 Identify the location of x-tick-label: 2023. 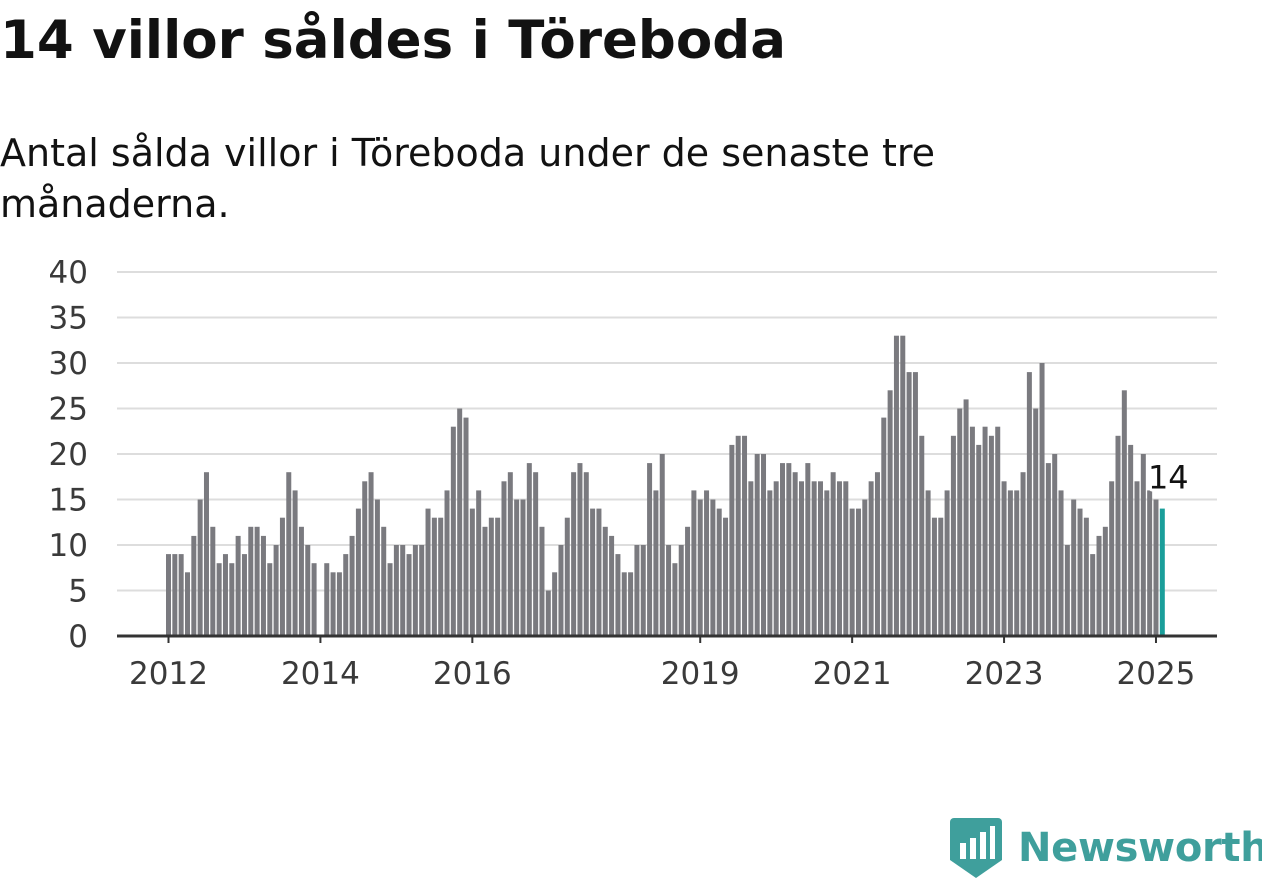
(1004, 674).